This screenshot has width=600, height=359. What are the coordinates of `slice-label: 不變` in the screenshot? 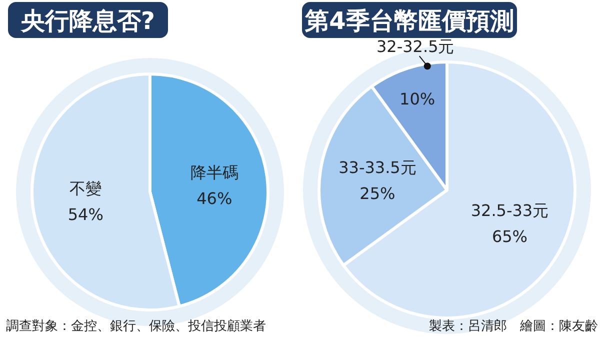 It's located at (86, 188).